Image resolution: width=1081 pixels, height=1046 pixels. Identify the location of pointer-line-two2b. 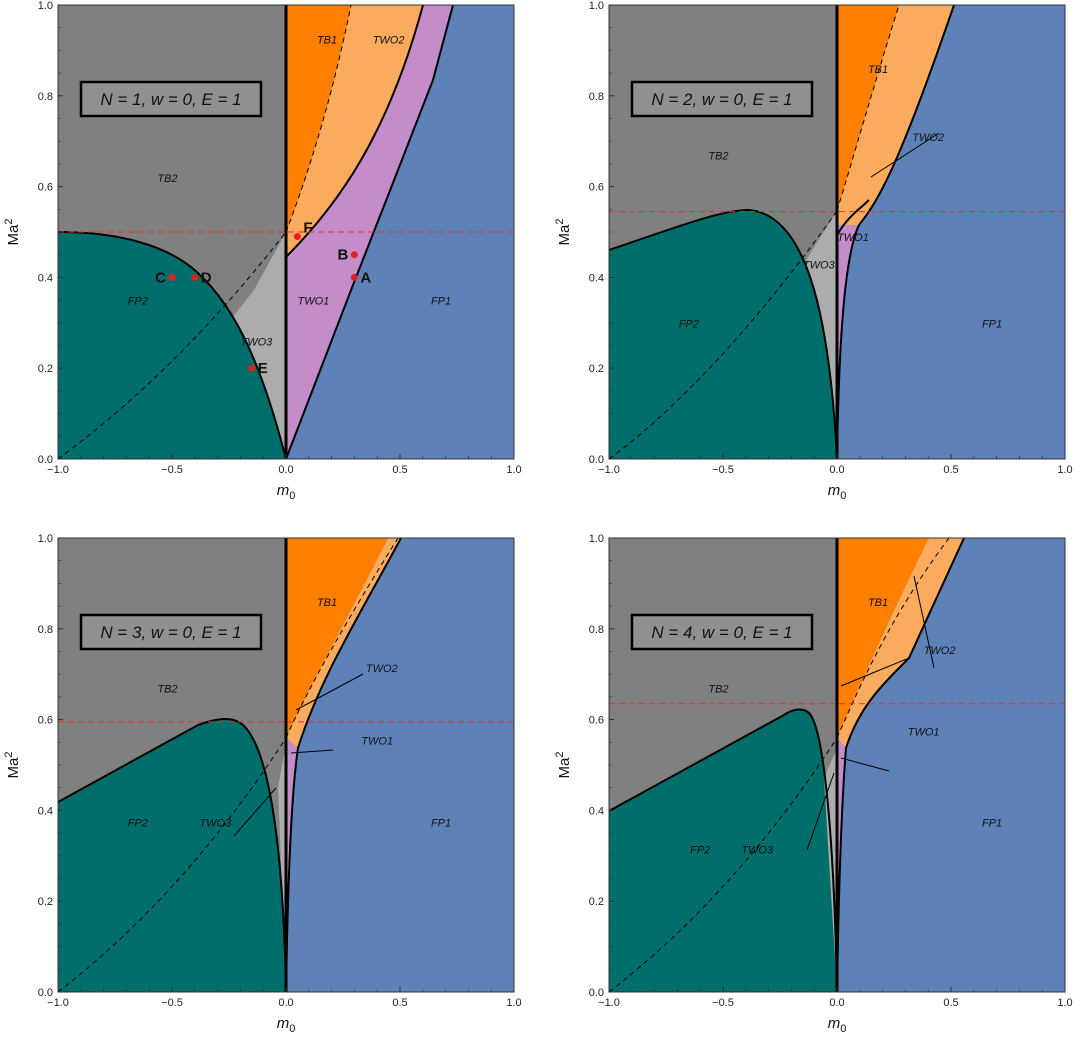
(924, 622).